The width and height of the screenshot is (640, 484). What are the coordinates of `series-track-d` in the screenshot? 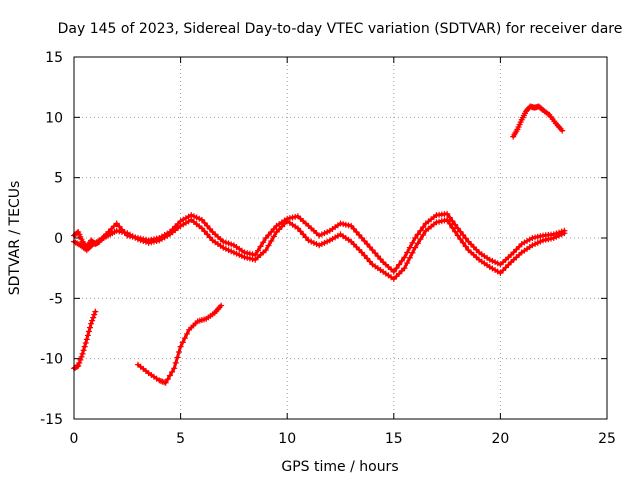 It's located at (179, 344).